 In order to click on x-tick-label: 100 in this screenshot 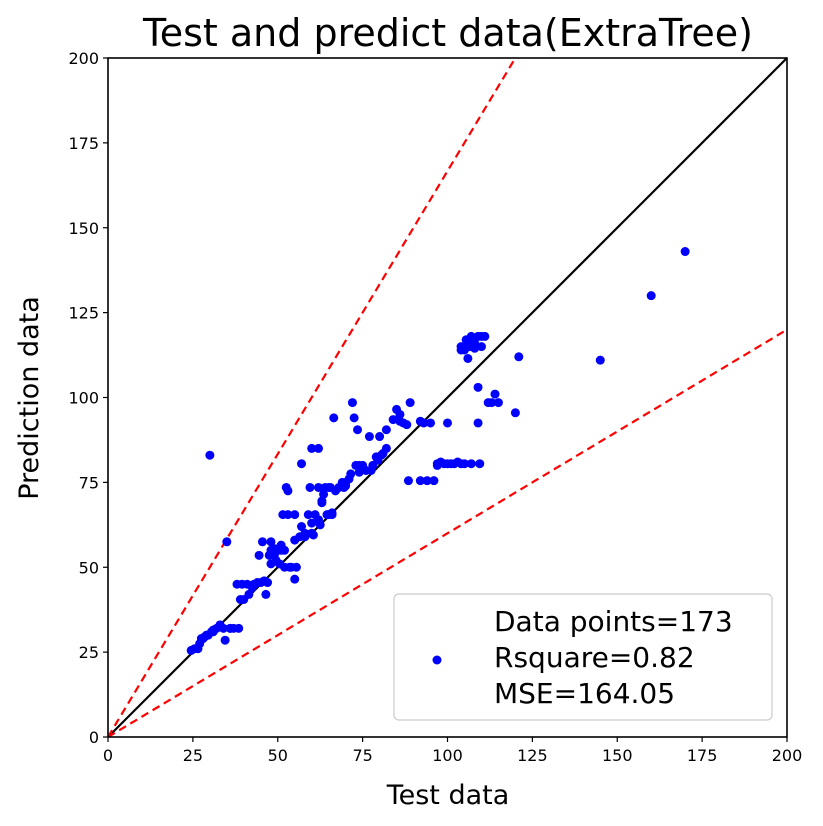, I will do `click(447, 755)`.